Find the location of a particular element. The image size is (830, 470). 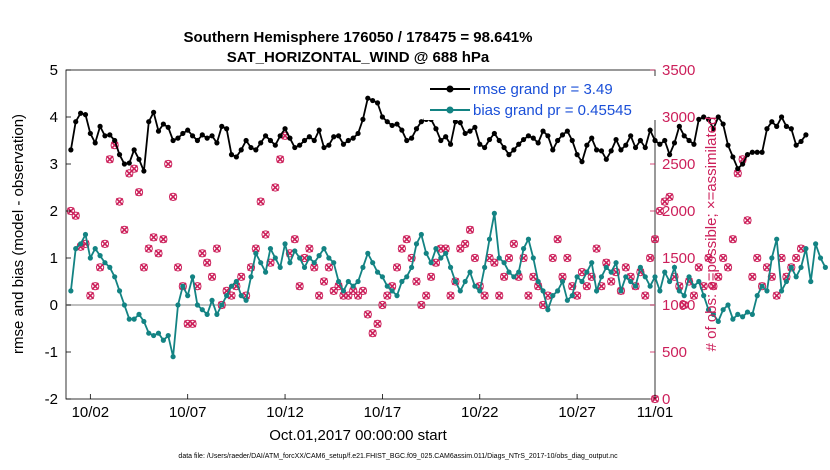

y-right-tick-label: 500 is located at coordinates (674, 352).